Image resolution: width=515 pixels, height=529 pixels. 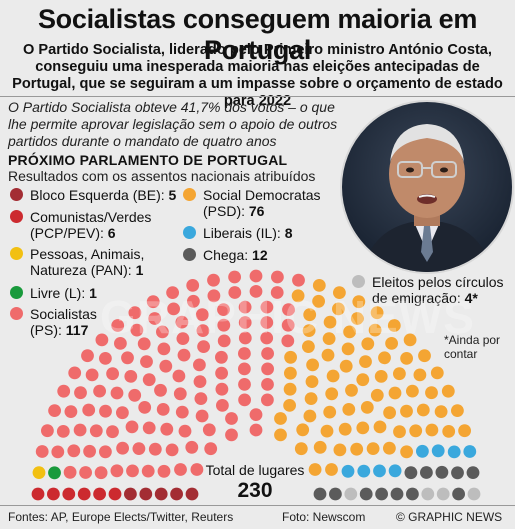 I want to click on legend-il-value: 8, so click(x=288, y=233).